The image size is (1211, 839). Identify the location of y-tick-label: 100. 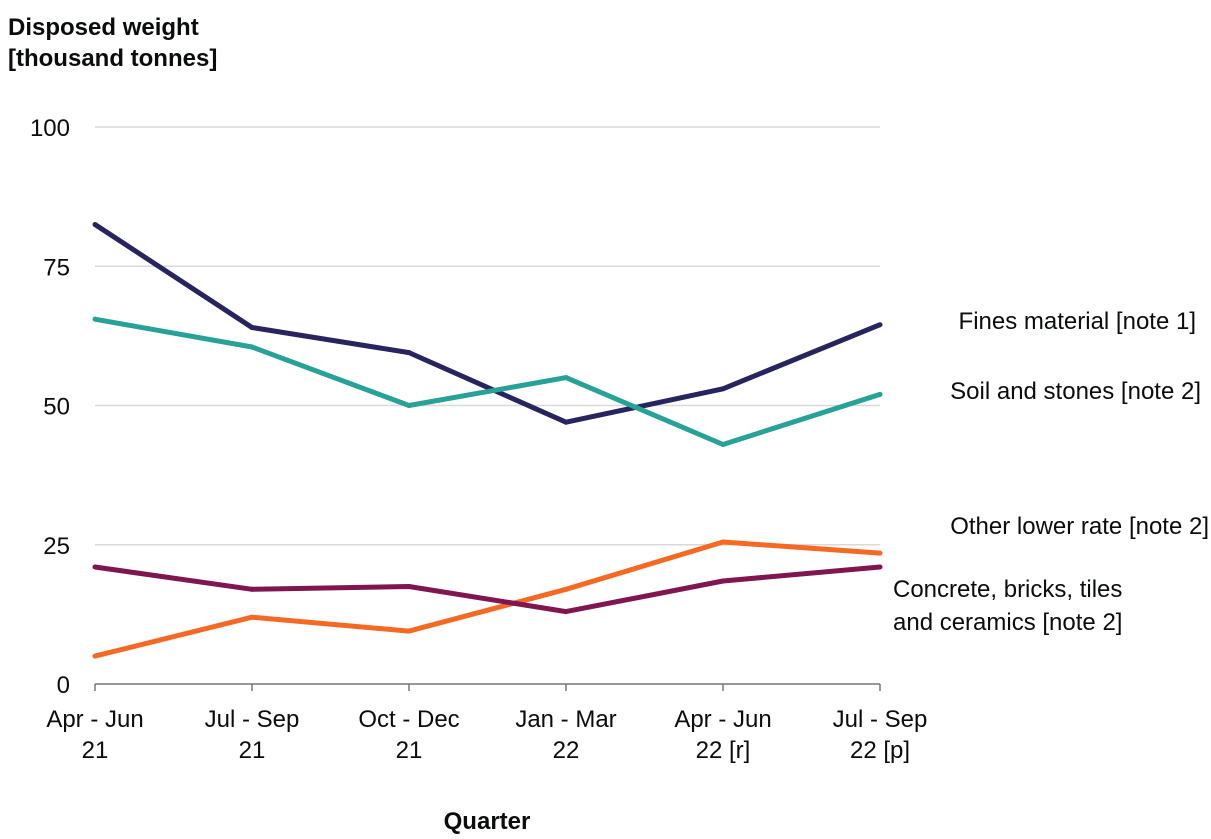
(50, 128).